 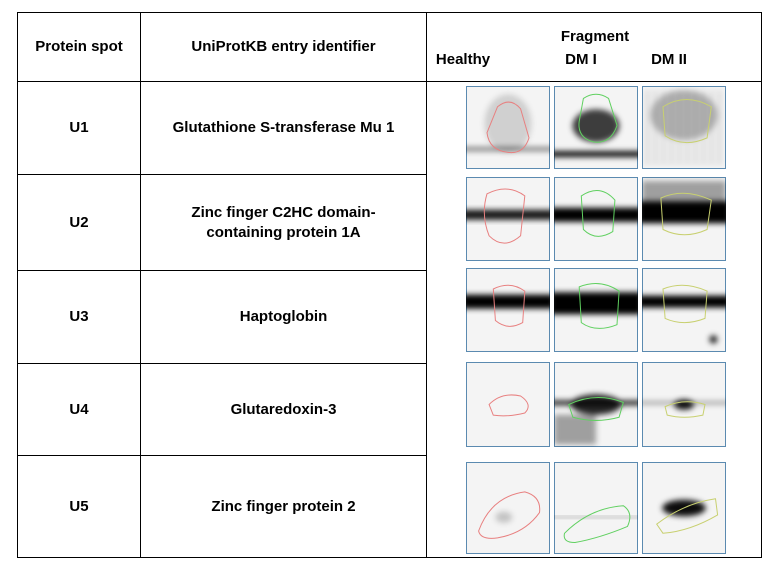 What do you see at coordinates (595, 36) in the screenshot?
I see `header-fragment: Fragment` at bounding box center [595, 36].